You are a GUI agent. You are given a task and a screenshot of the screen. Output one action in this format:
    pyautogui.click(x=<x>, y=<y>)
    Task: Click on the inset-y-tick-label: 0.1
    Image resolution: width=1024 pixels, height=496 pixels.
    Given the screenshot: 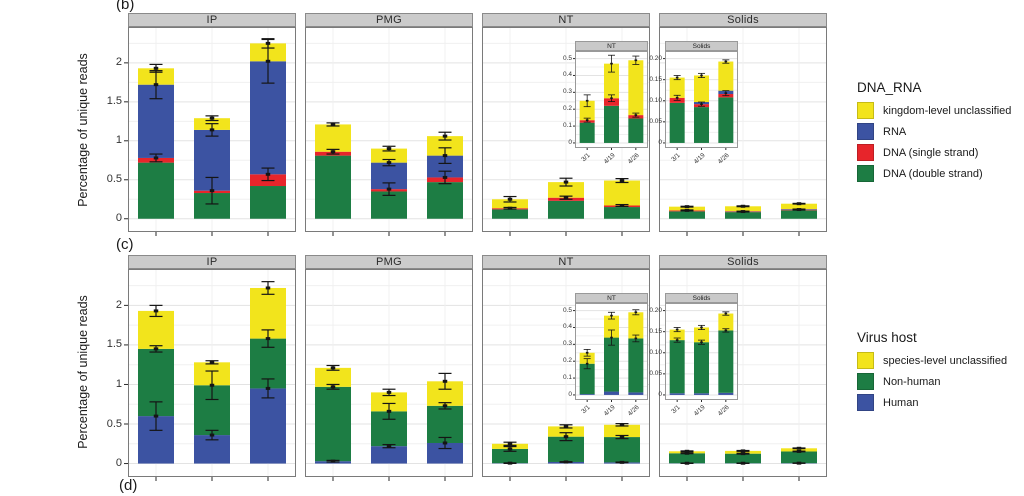 What is the action you would take?
    pyautogui.click(x=567, y=378)
    